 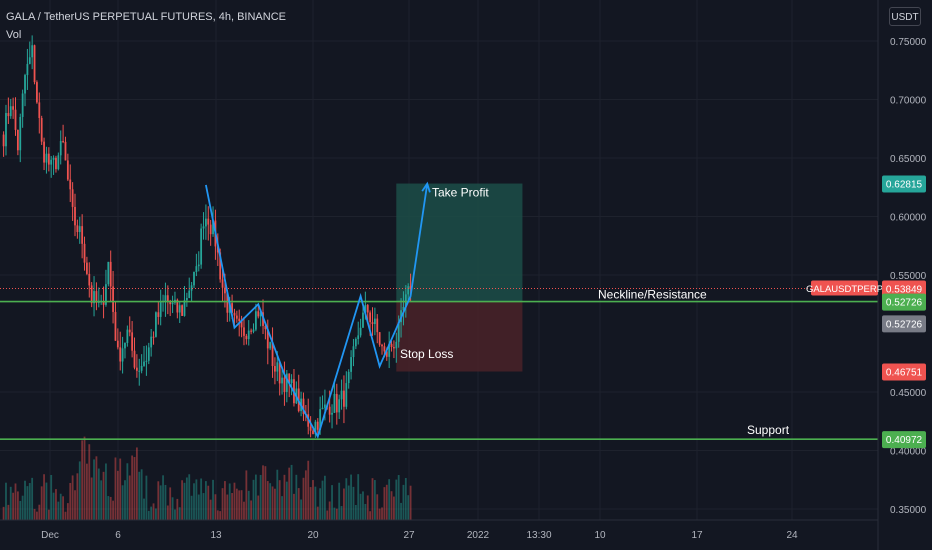 I want to click on neckline-label: Neckline/Resistance, so click(x=652, y=295).